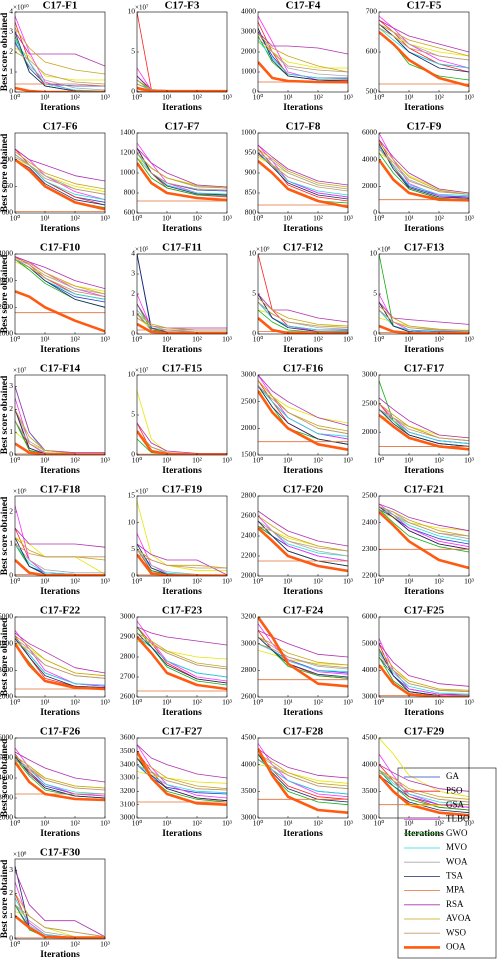  What do you see at coordinates (288, 339) in the screenshot?
I see `x-tick-label: 10¹` at bounding box center [288, 339].